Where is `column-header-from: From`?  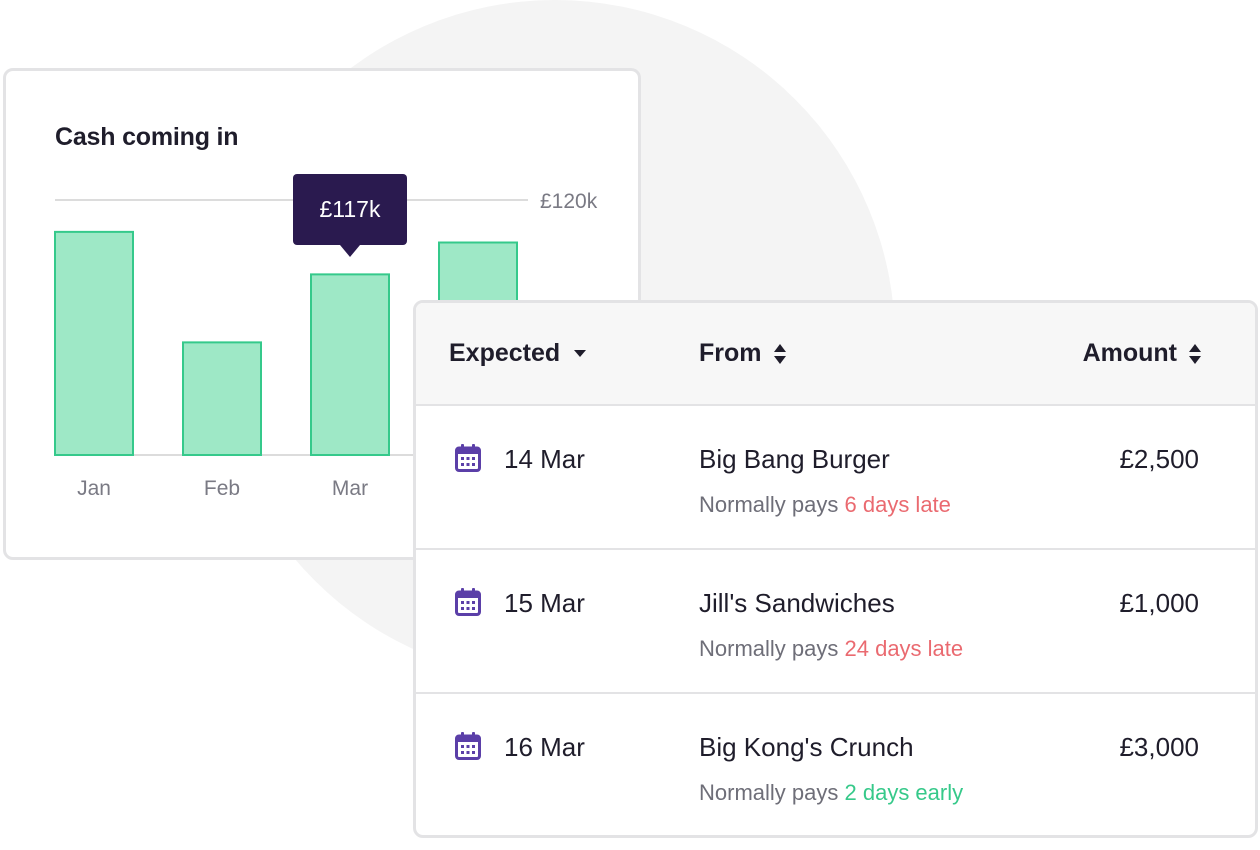
column-header-from: From is located at coordinates (742, 353).